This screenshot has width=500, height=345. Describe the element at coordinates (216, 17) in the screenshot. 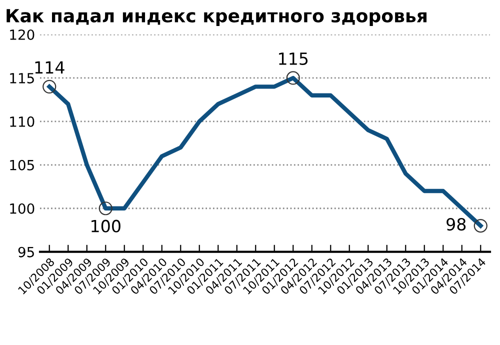

I see `chart-title: Как падал индекс кредитного здоровья` at that location.